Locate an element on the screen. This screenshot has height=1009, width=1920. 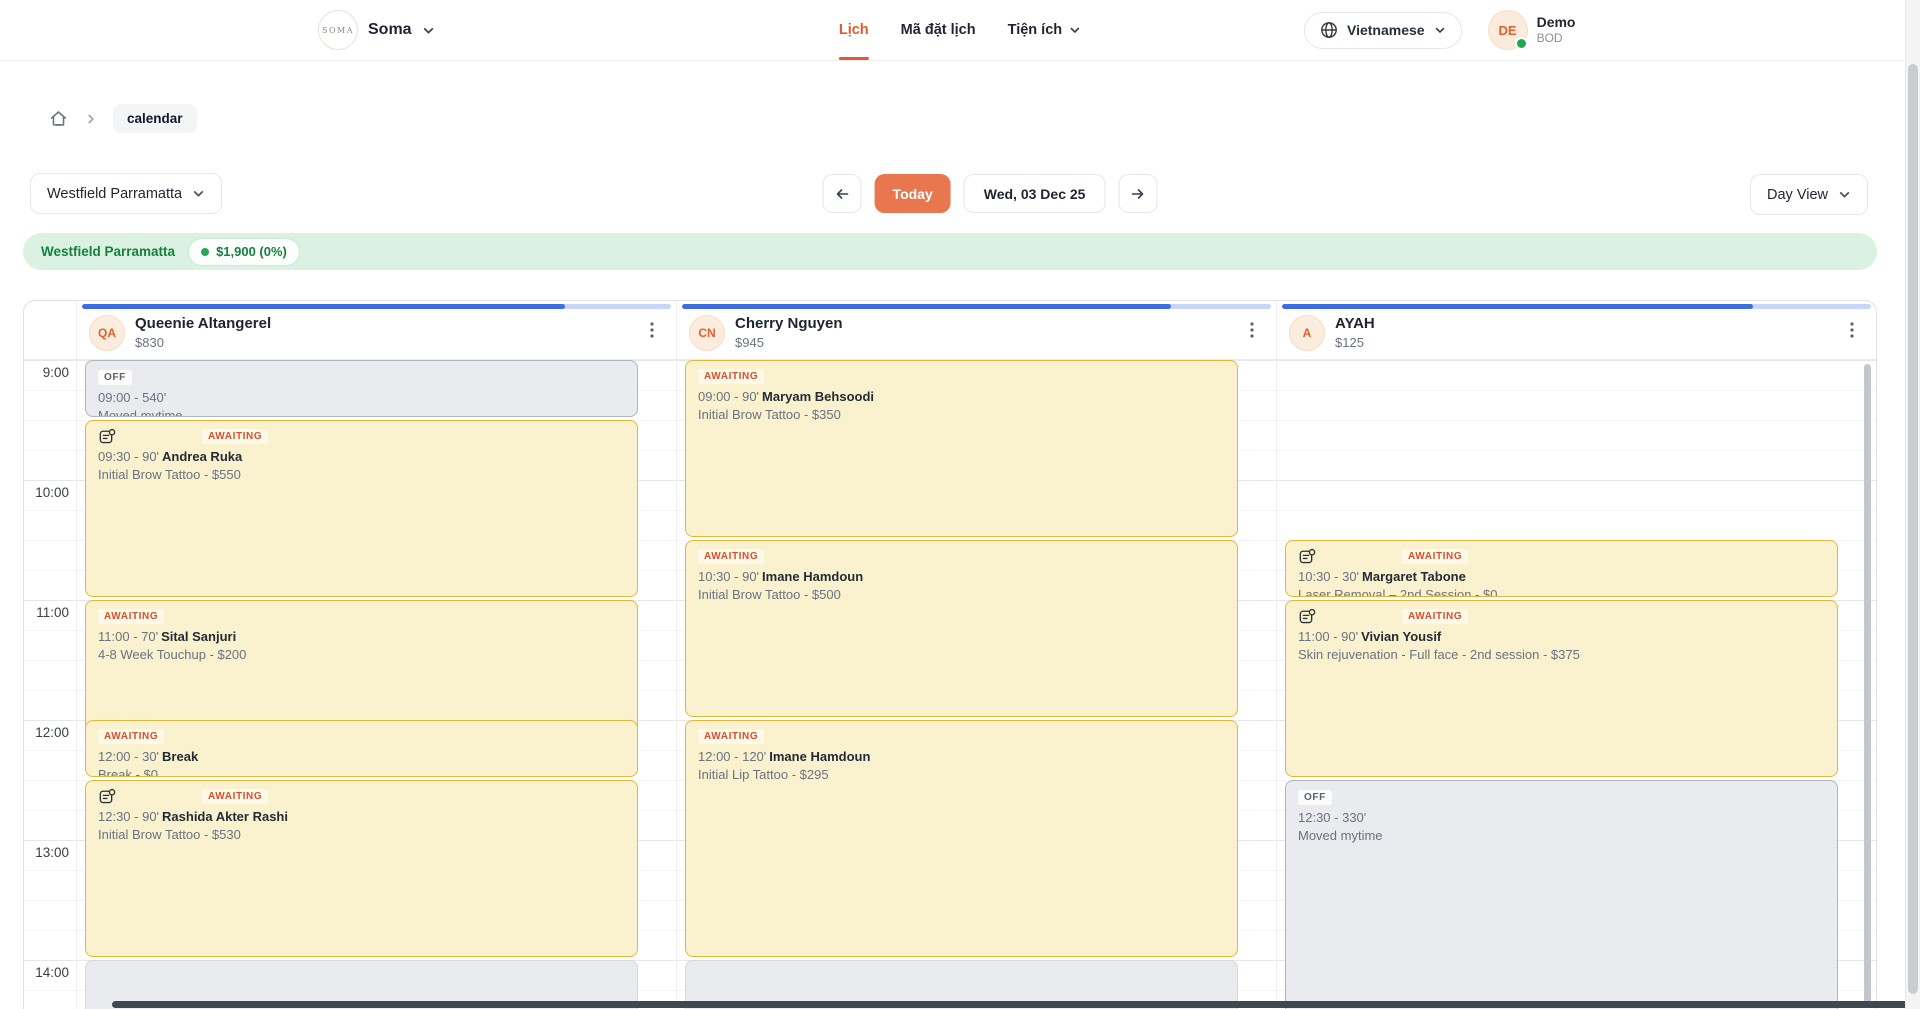
client-name: Maryam Behsoodi is located at coordinates (818, 396).